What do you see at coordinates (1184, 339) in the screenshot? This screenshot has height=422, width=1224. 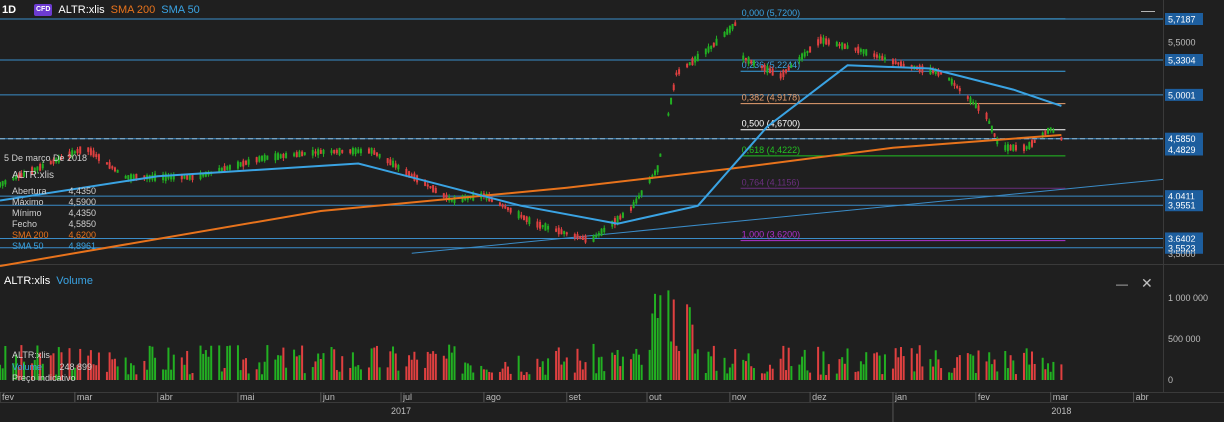 I see `volume-axis-label: 500 000` at bounding box center [1184, 339].